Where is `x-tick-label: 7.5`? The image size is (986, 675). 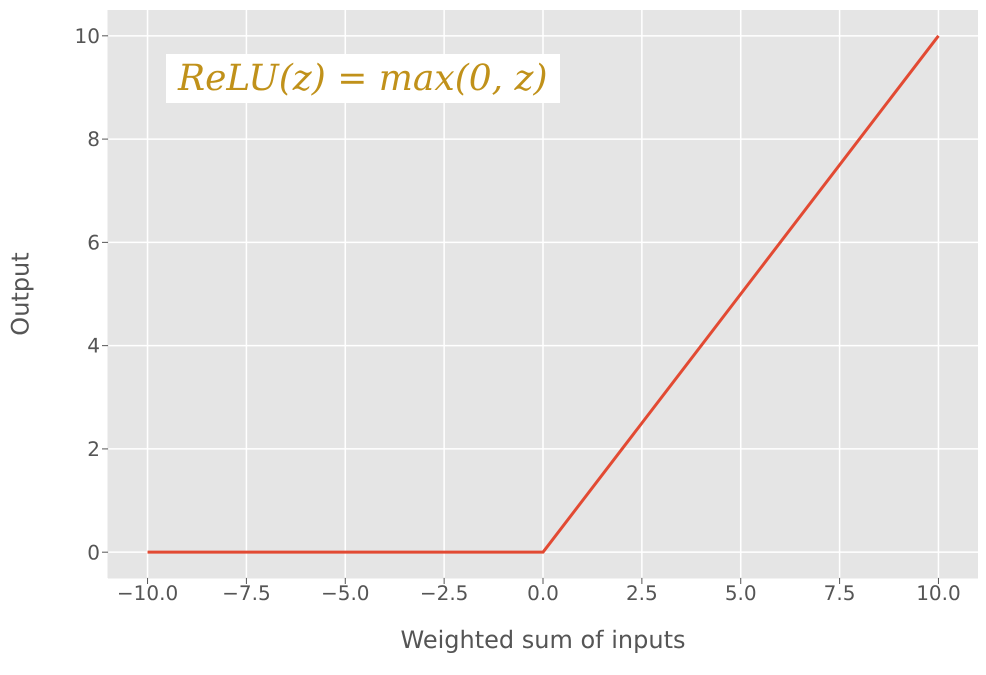 x-tick-label: 7.5 is located at coordinates (840, 593).